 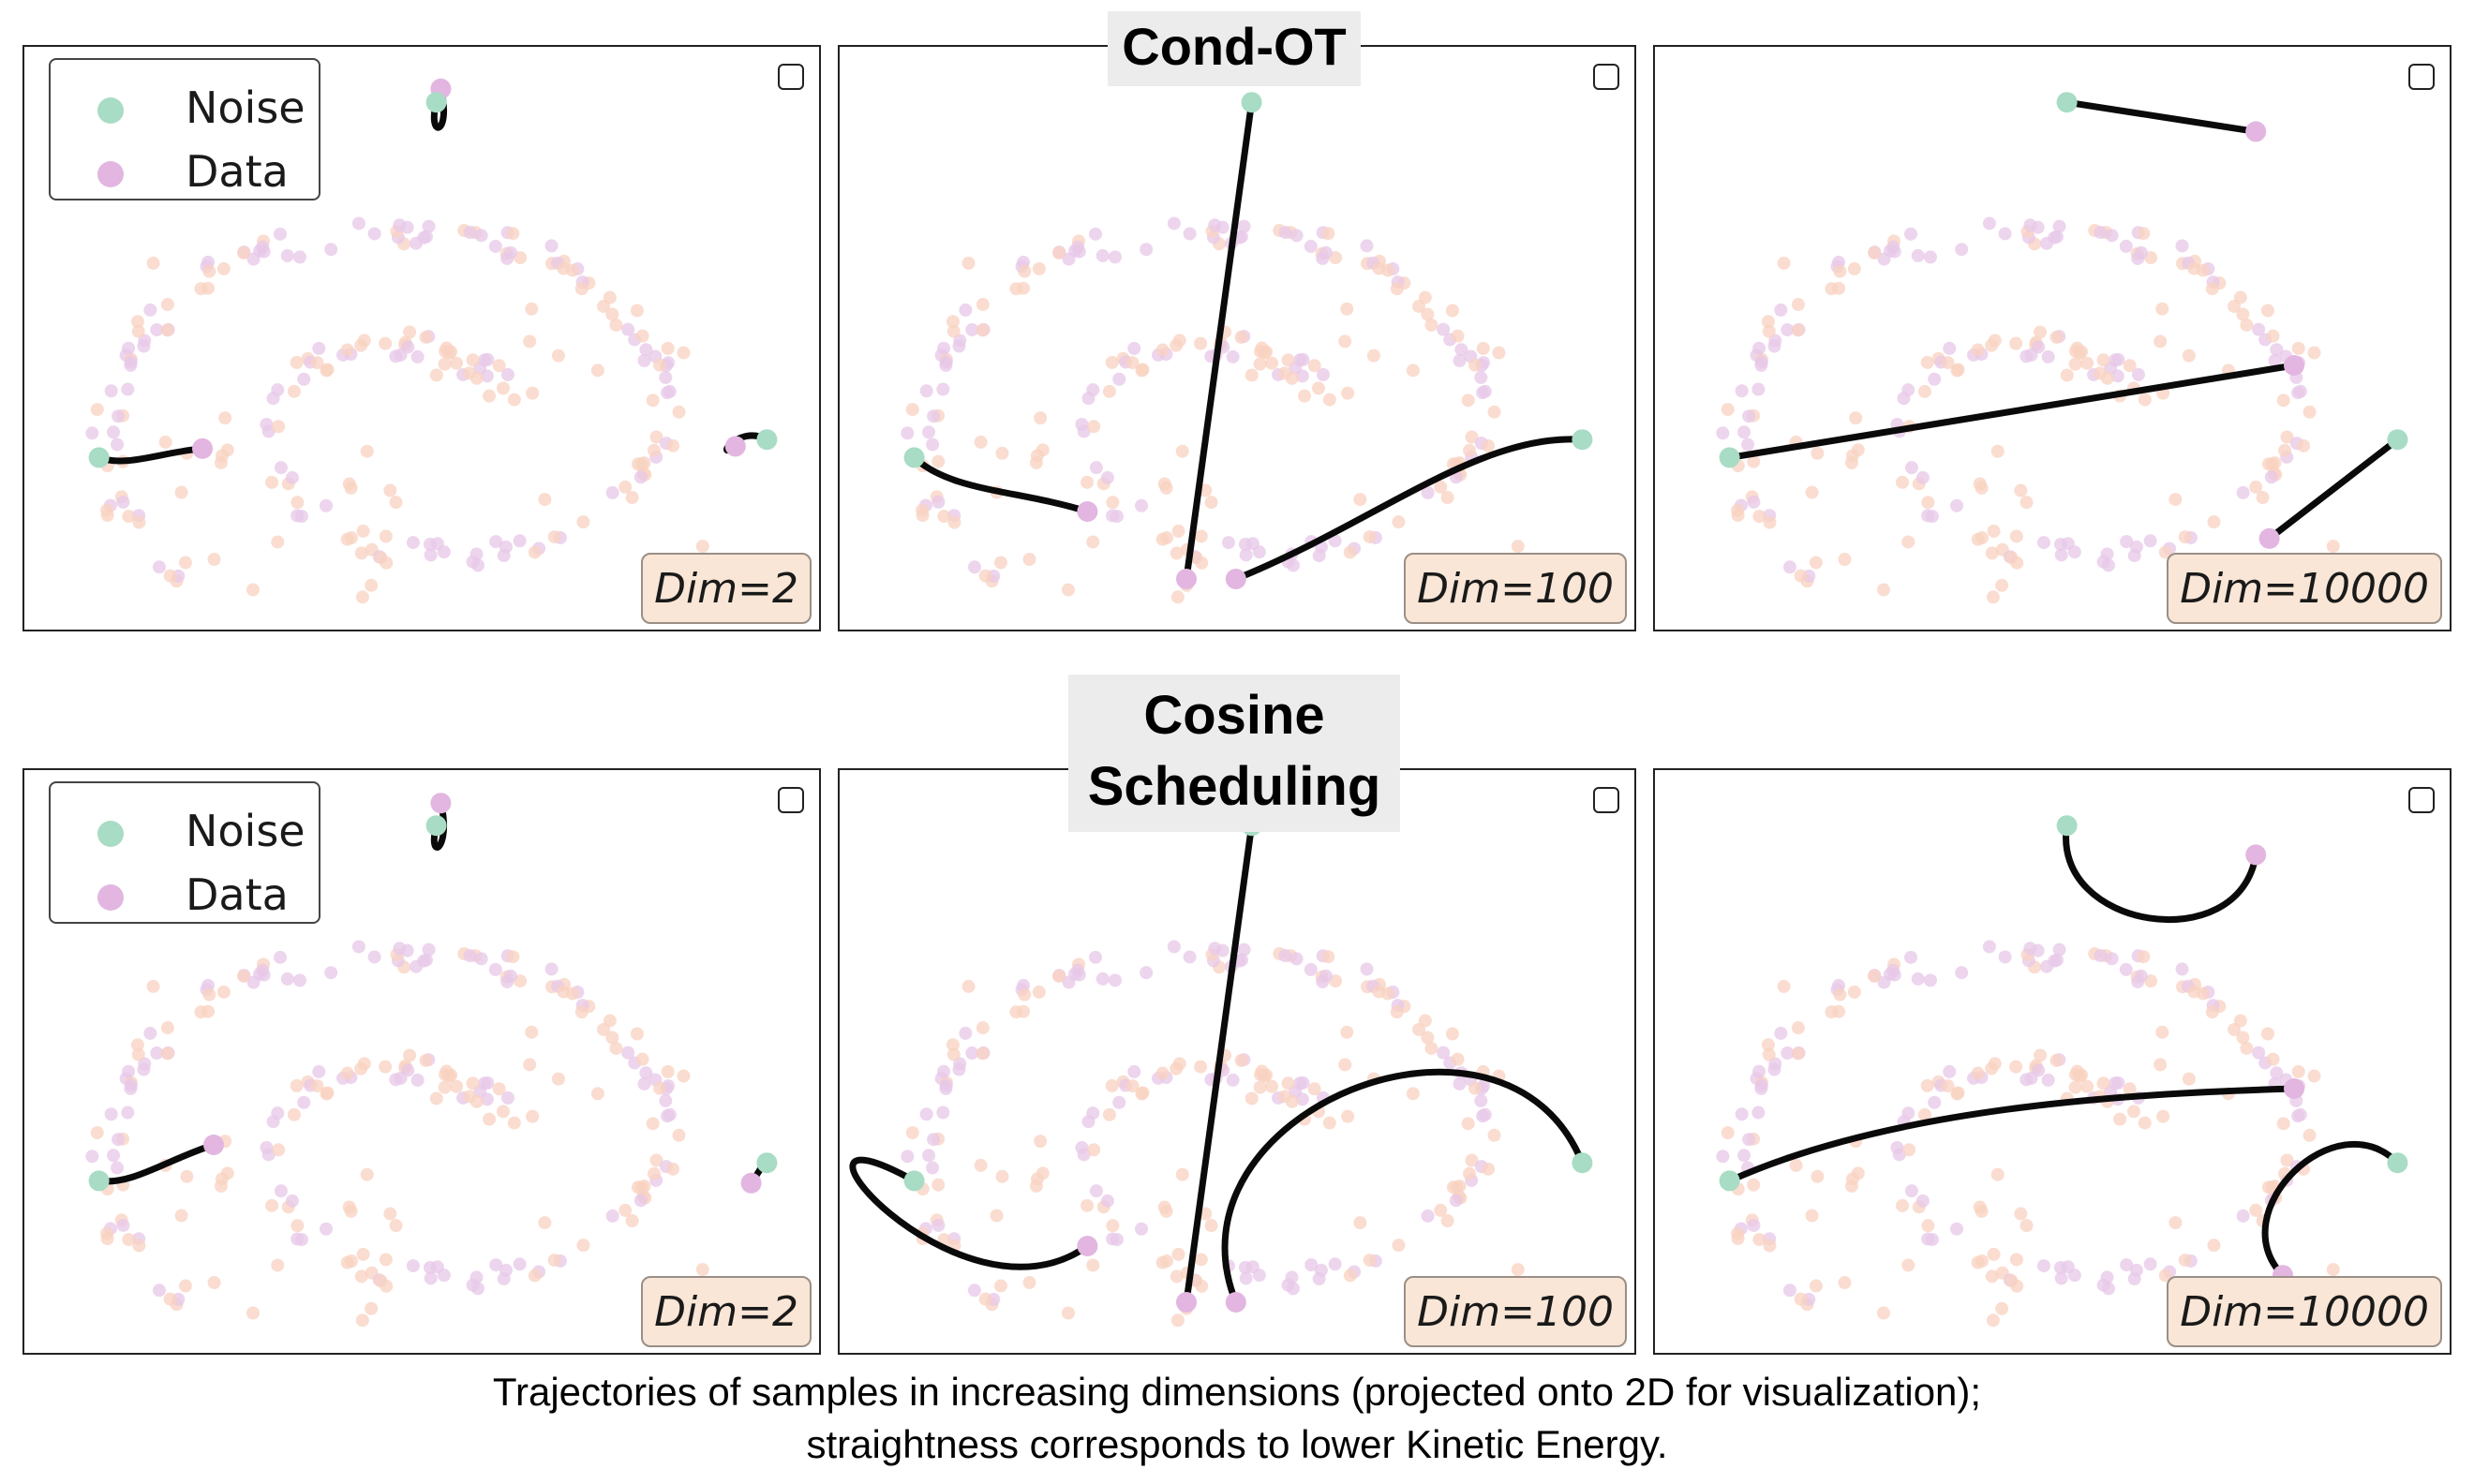 I want to click on data-scatter, so click(x=397, y=1134).